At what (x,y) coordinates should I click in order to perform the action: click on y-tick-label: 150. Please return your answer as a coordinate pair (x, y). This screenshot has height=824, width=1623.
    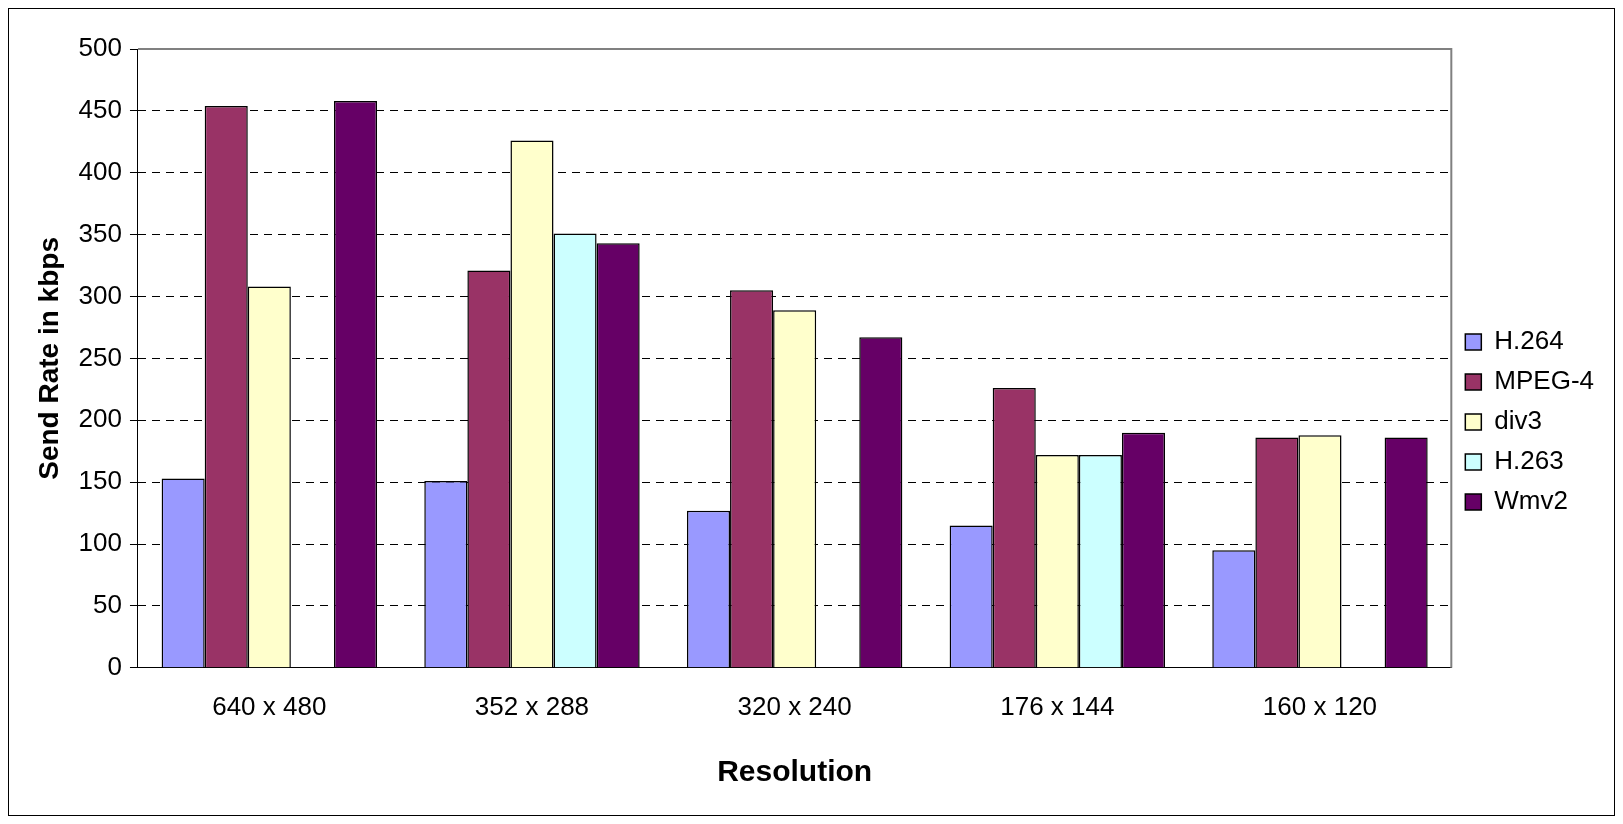
    Looking at the image, I should click on (100, 480).